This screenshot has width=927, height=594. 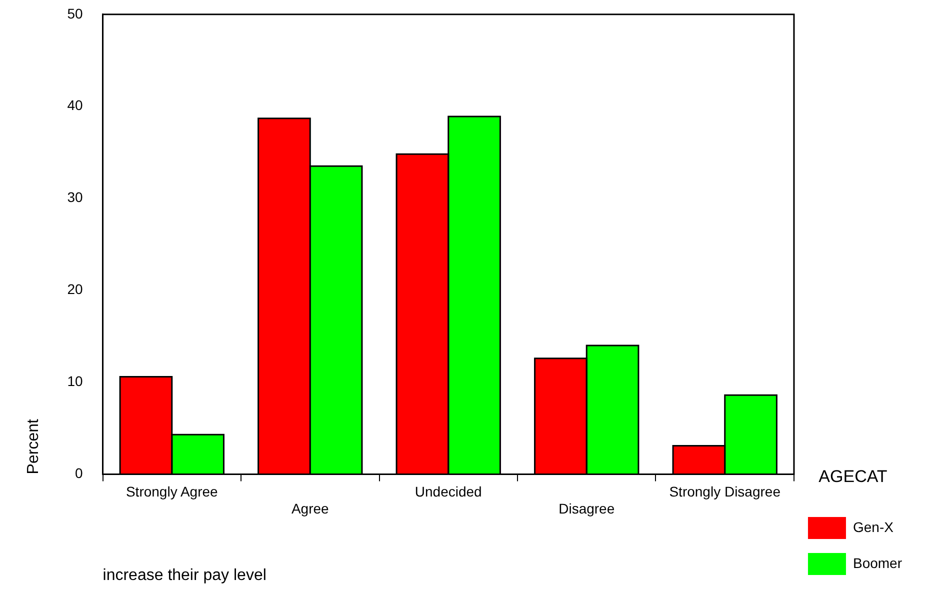 I want to click on x-tick-label: Strongly Disagree, so click(x=725, y=491).